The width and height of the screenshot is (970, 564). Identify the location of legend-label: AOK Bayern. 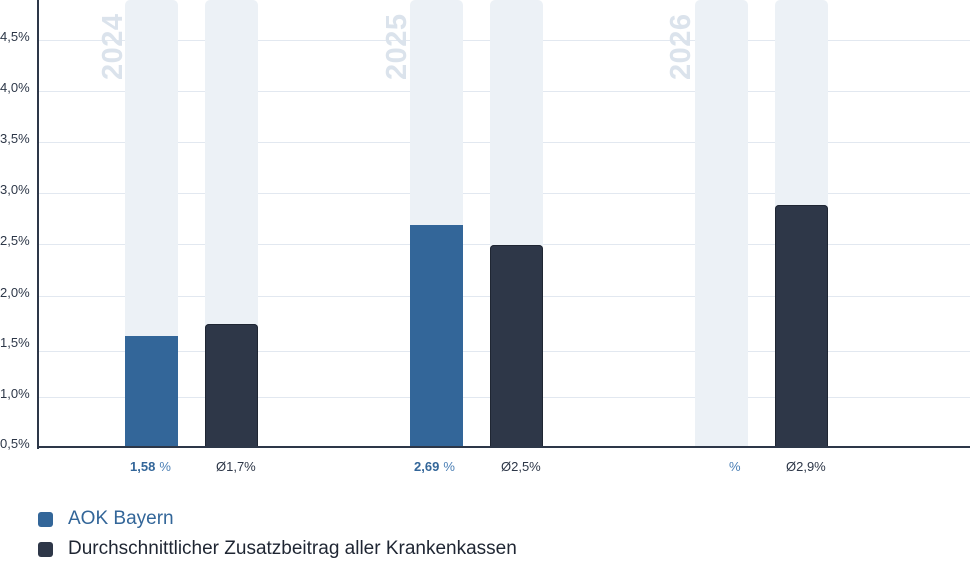
(121, 518).